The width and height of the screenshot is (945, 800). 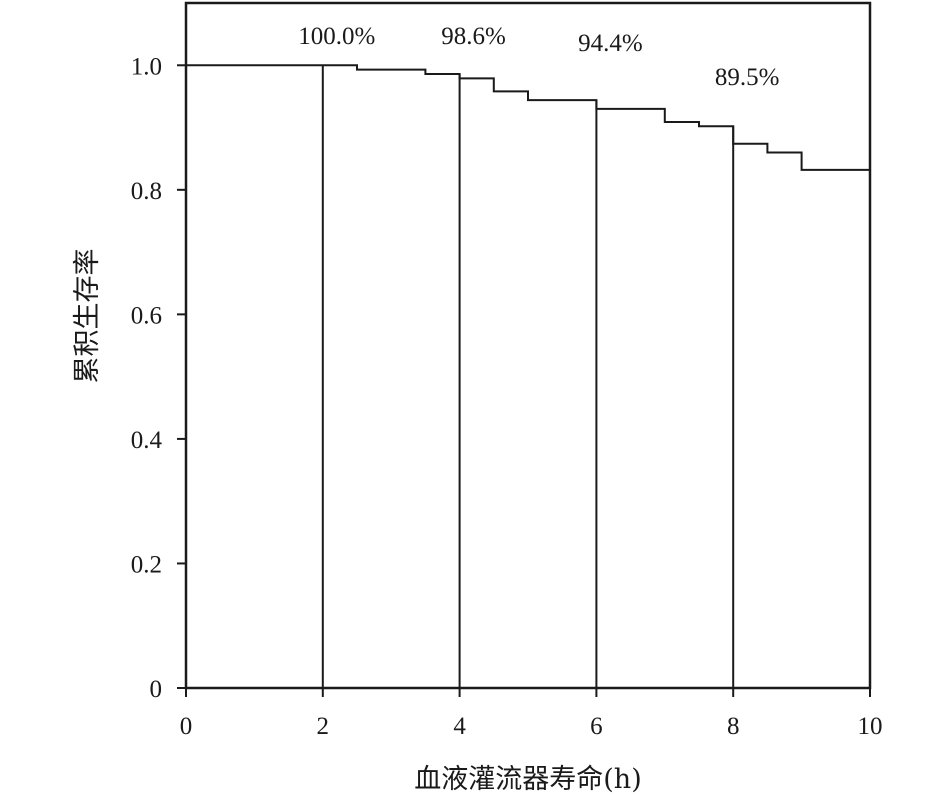 What do you see at coordinates (336, 36) in the screenshot?
I see `survival-rate-label: 100.0%` at bounding box center [336, 36].